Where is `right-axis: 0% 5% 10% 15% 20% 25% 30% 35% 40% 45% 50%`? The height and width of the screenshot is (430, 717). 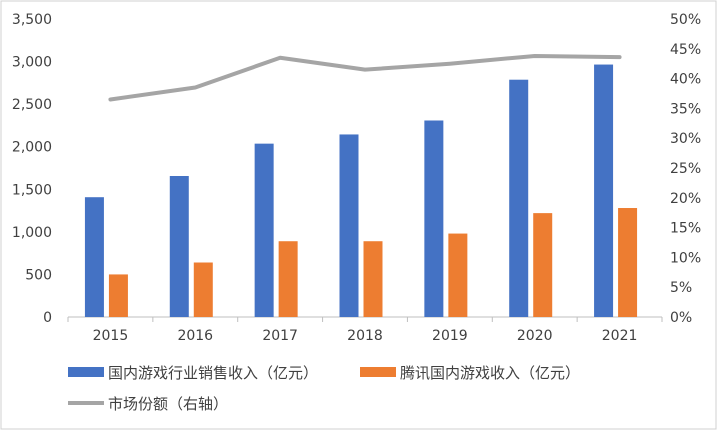 right-axis: 0% 5% 10% 15% 20% 25% 30% 35% 40% 45% 50% is located at coordinates (685, 169).